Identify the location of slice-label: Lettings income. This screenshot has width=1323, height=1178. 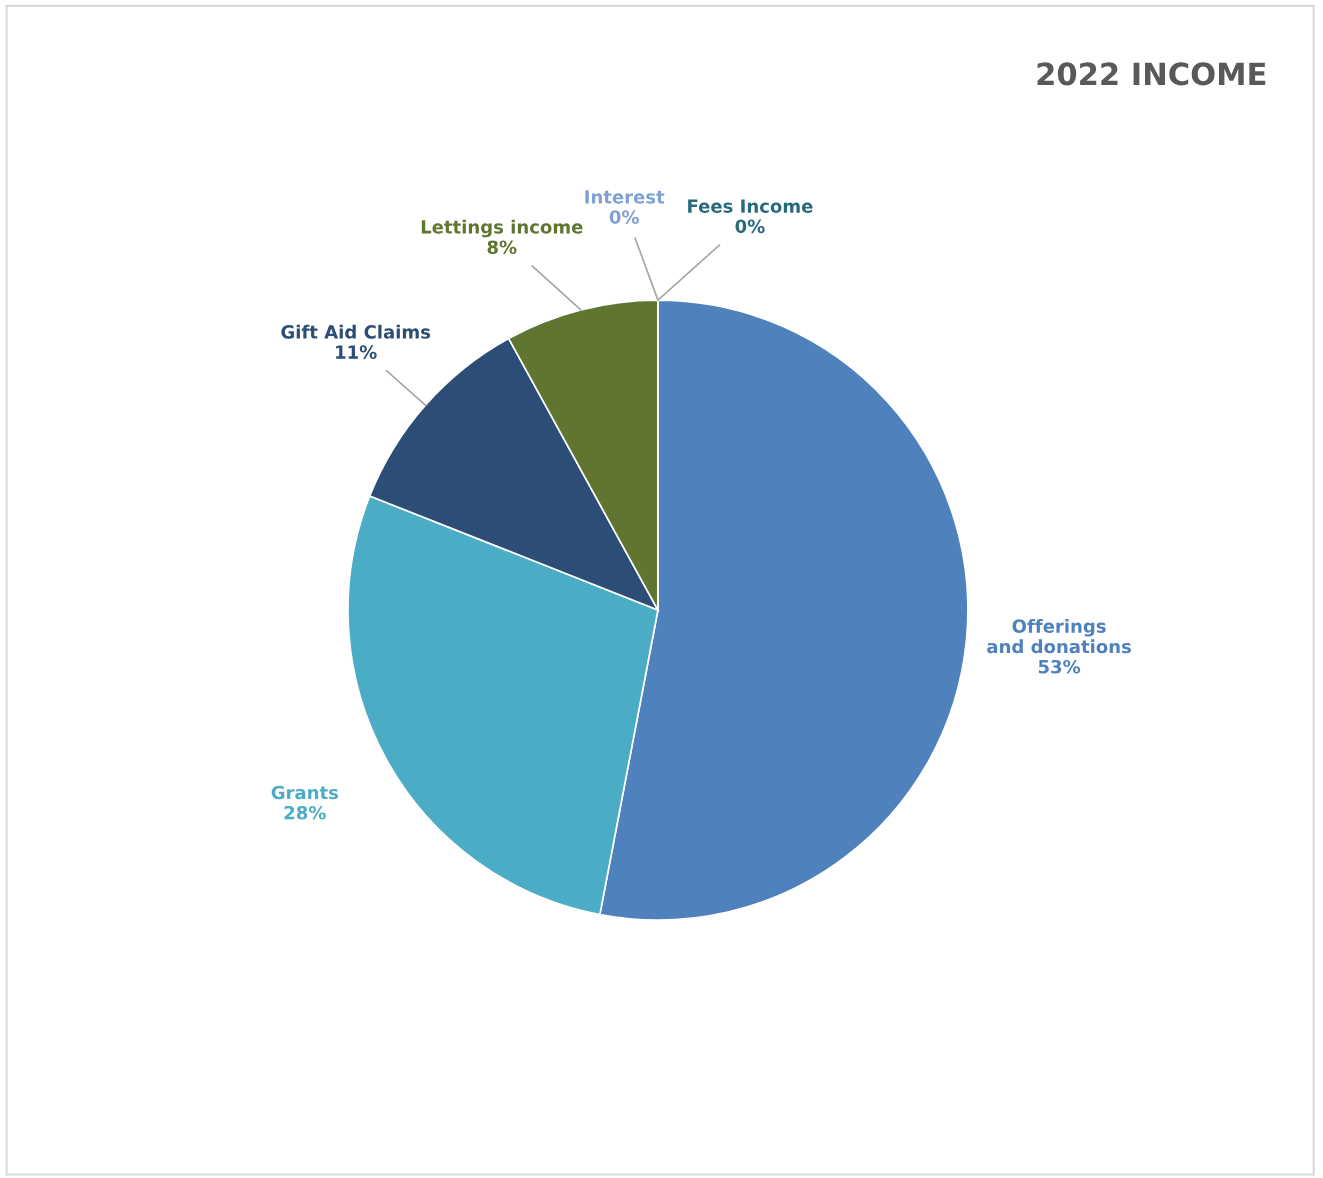
(502, 228).